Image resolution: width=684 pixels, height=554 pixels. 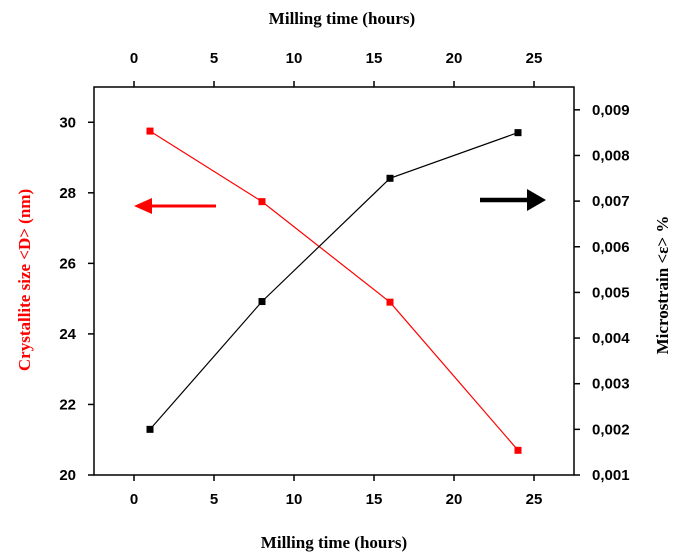 I want to click on y-left-tick-label: 26, so click(x=67, y=263).